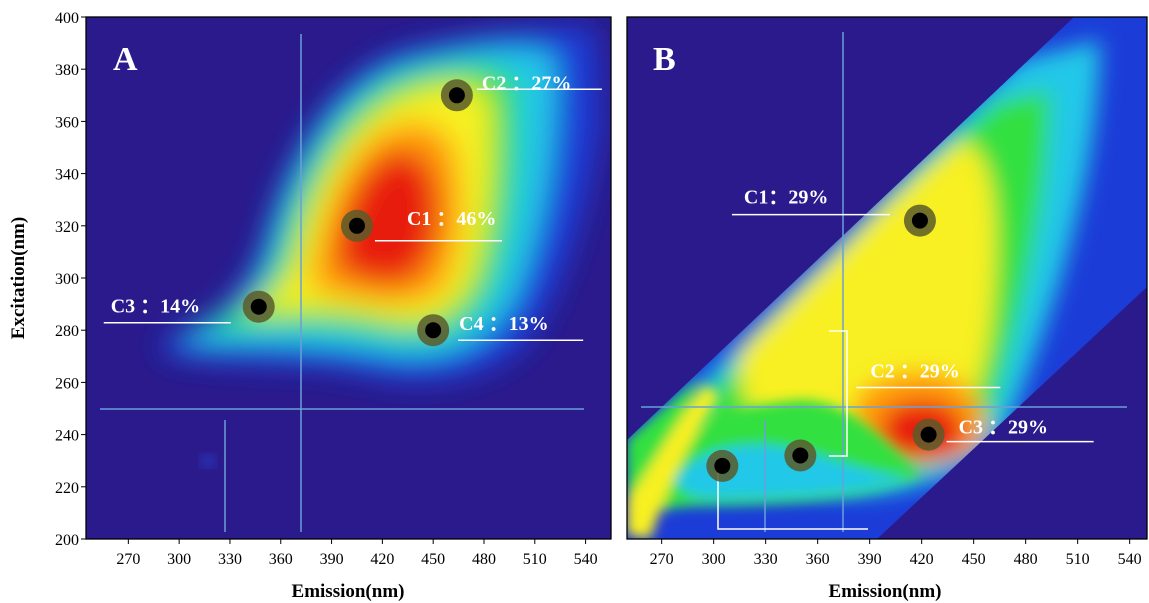 The image size is (1149, 603). What do you see at coordinates (67, 70) in the screenshot?
I see `panel-a-y-tick-label: 380` at bounding box center [67, 70].